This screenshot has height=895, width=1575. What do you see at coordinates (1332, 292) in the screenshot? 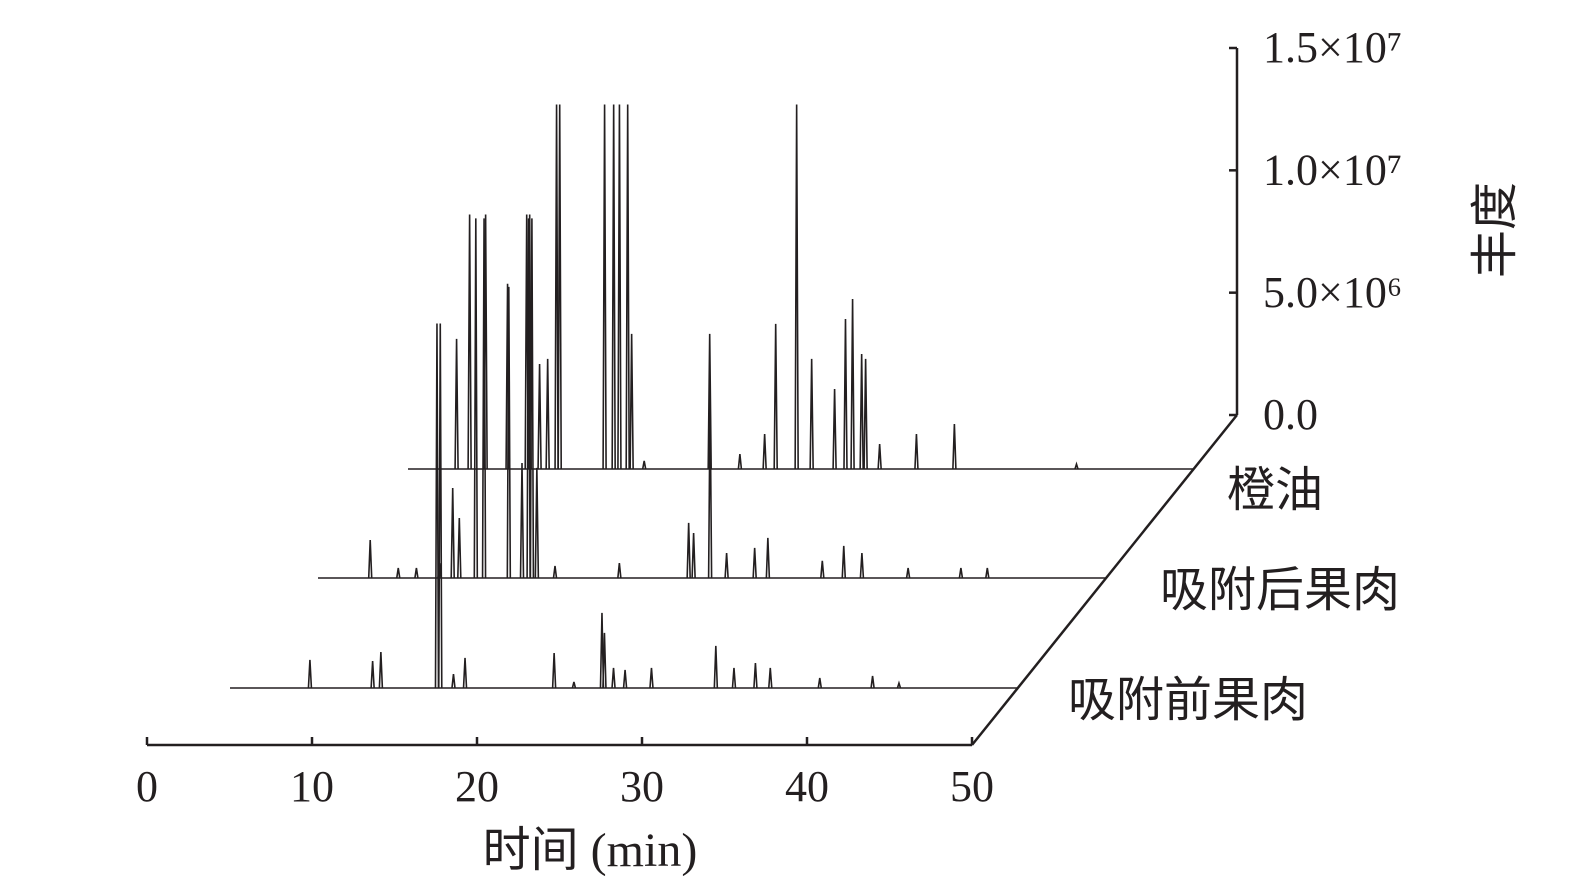
I see `y-tick-label: 5.0×10⁶` at bounding box center [1332, 292].